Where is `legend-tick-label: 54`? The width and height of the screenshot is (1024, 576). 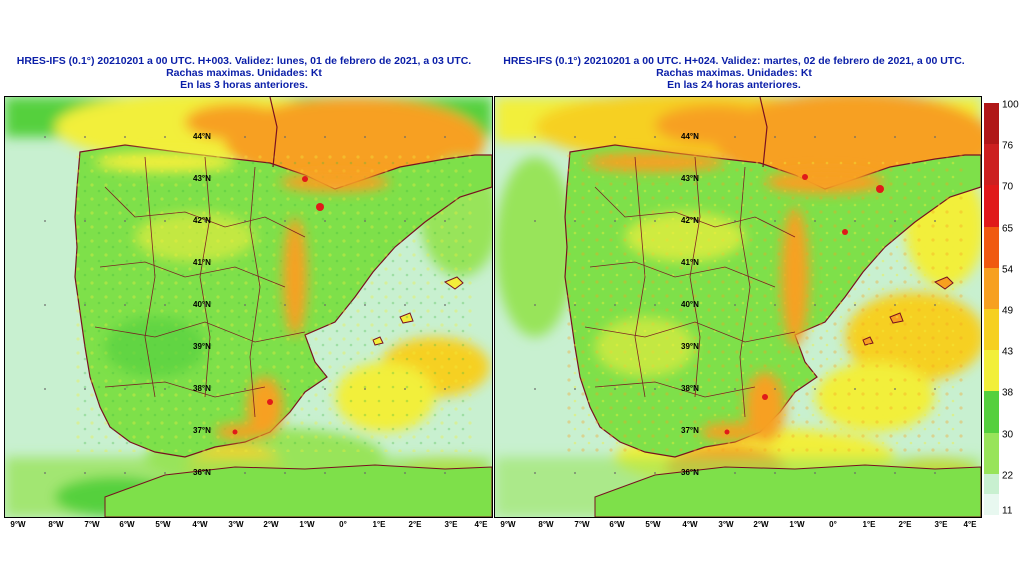 legend-tick-label: 54 is located at coordinates (1008, 270).